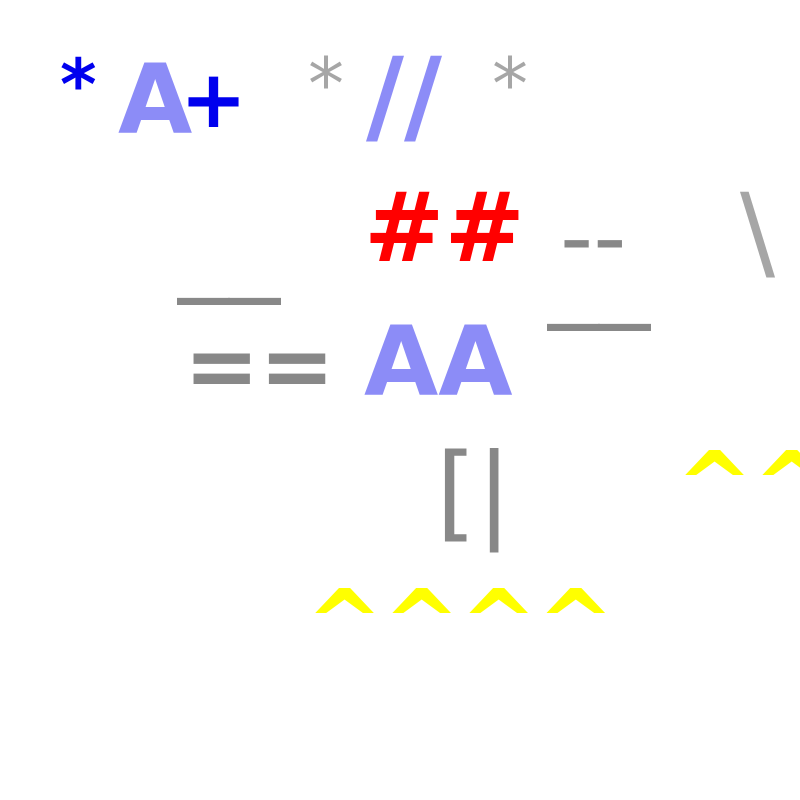 The height and width of the screenshot is (800, 800). I want to click on underscore-pair-right: __, so click(599, 272).